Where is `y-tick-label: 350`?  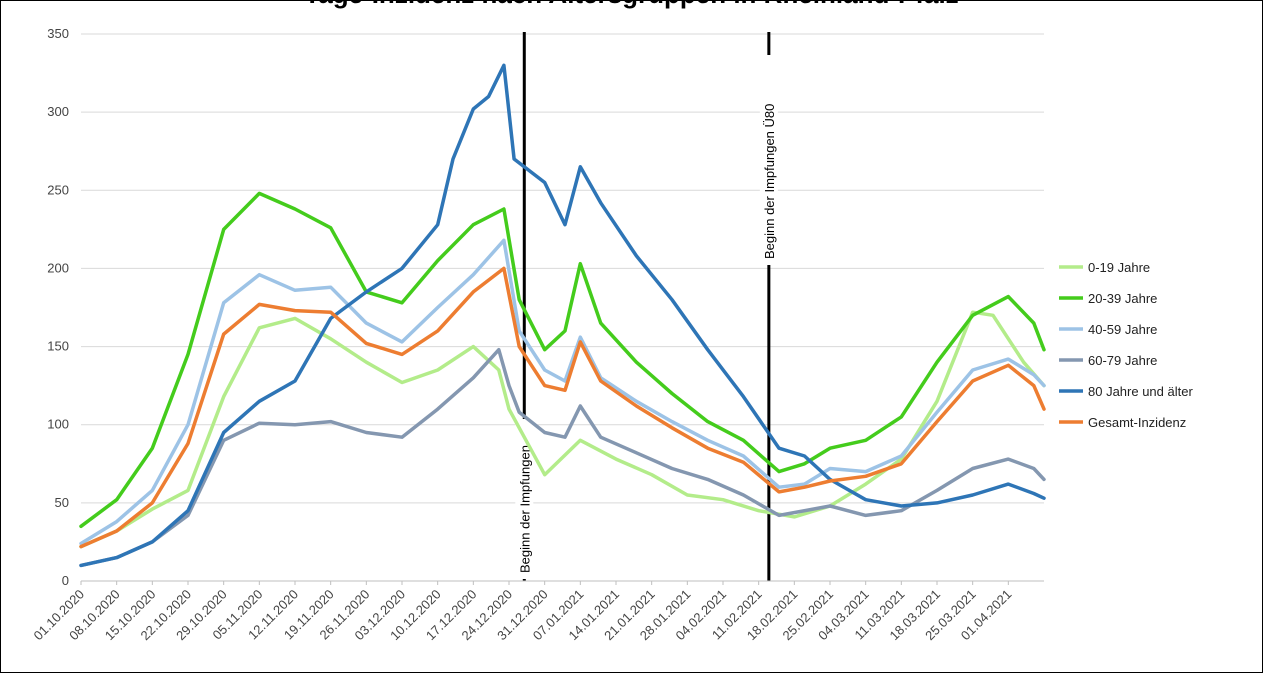
y-tick-label: 350 is located at coordinates (58, 33).